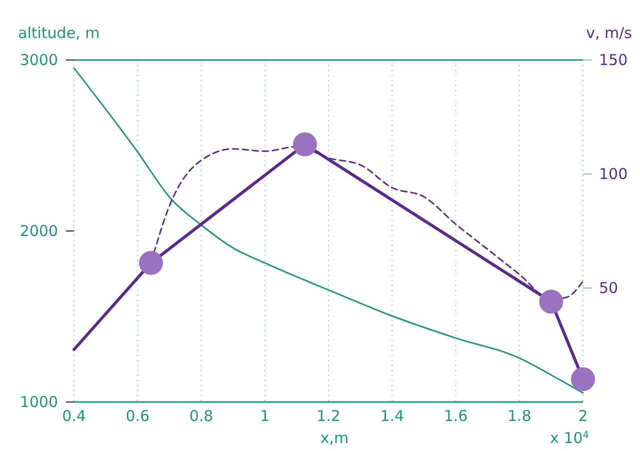  I want to click on y2-axis-title: v, m/s, so click(609, 33).